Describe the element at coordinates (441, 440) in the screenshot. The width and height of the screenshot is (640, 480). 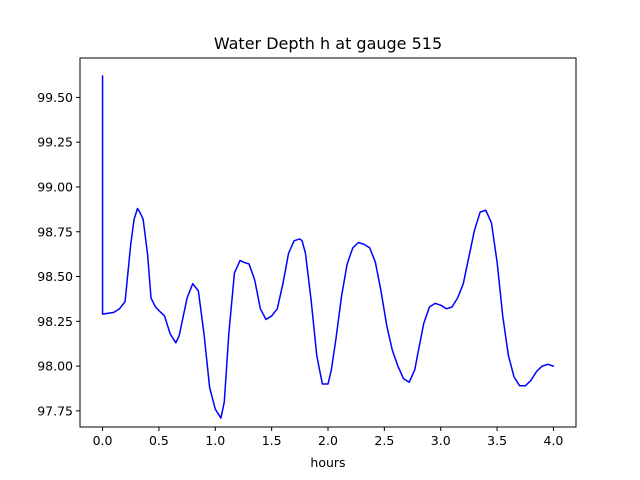
I see `x-tick-label: 3.0` at that location.